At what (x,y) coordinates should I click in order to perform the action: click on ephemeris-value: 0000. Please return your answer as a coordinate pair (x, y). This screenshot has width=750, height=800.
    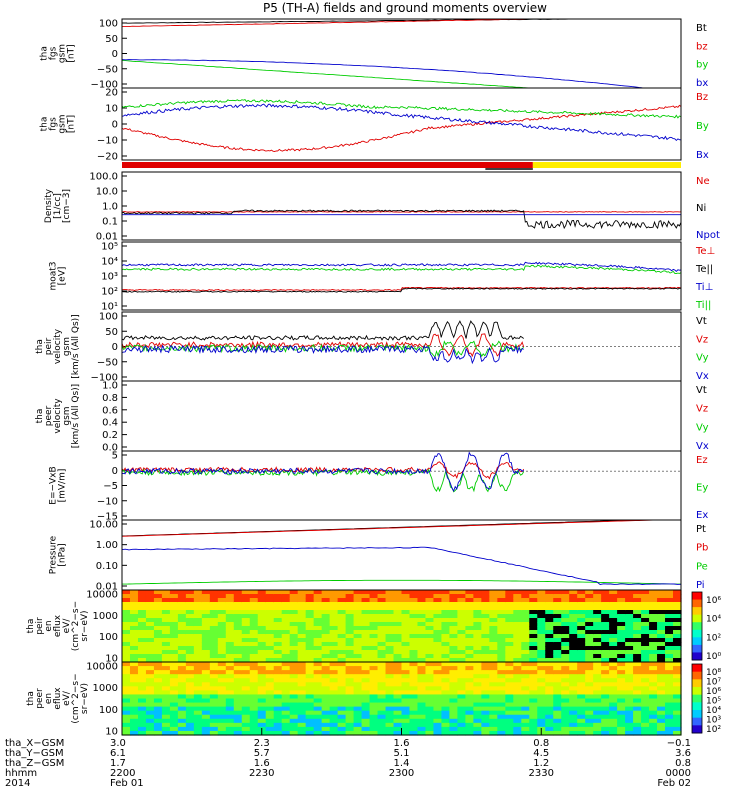
    Looking at the image, I should click on (678, 773).